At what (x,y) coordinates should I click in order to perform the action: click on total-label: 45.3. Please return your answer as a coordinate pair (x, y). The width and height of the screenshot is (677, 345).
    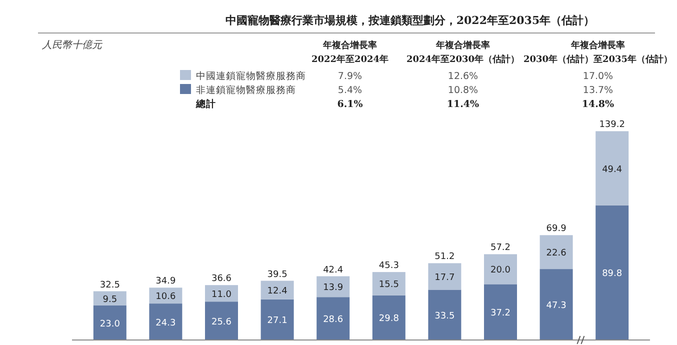
    Looking at the image, I should click on (388, 266).